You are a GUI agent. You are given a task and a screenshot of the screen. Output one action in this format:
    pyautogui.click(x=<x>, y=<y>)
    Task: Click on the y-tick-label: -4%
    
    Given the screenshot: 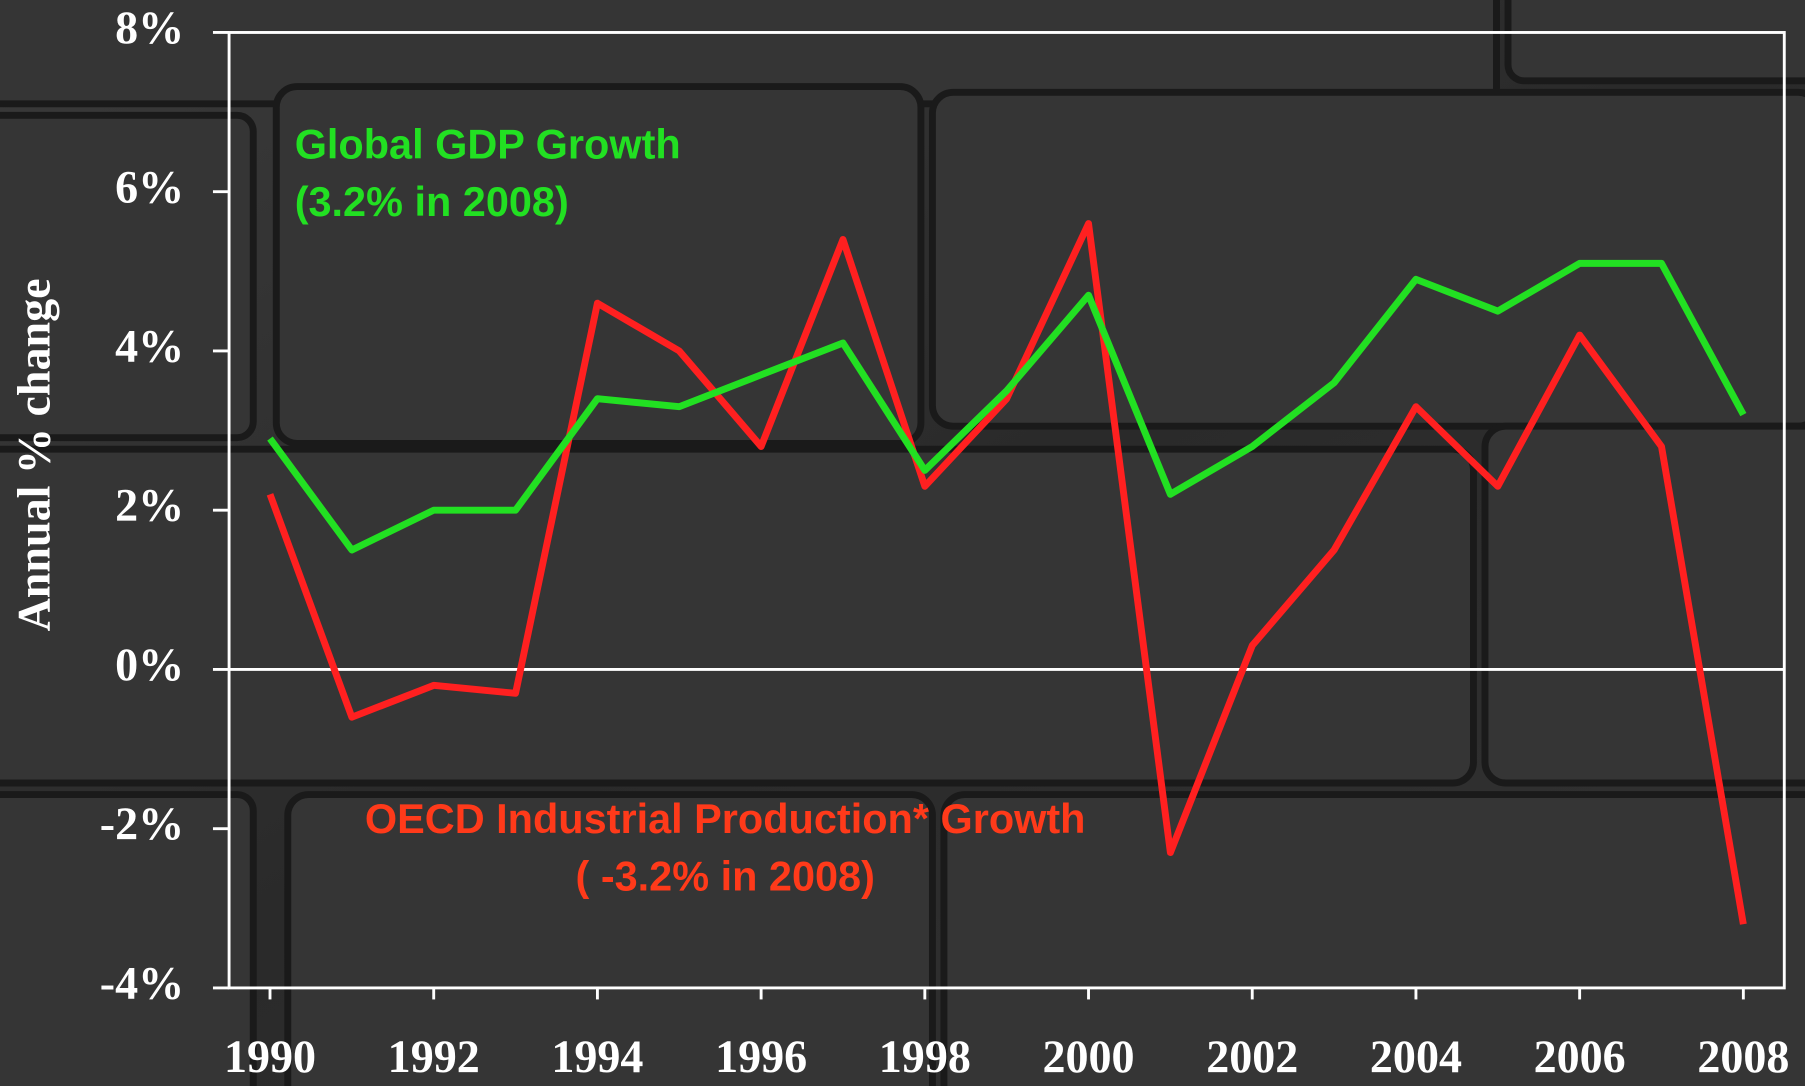 What is the action you would take?
    pyautogui.click(x=142, y=982)
    